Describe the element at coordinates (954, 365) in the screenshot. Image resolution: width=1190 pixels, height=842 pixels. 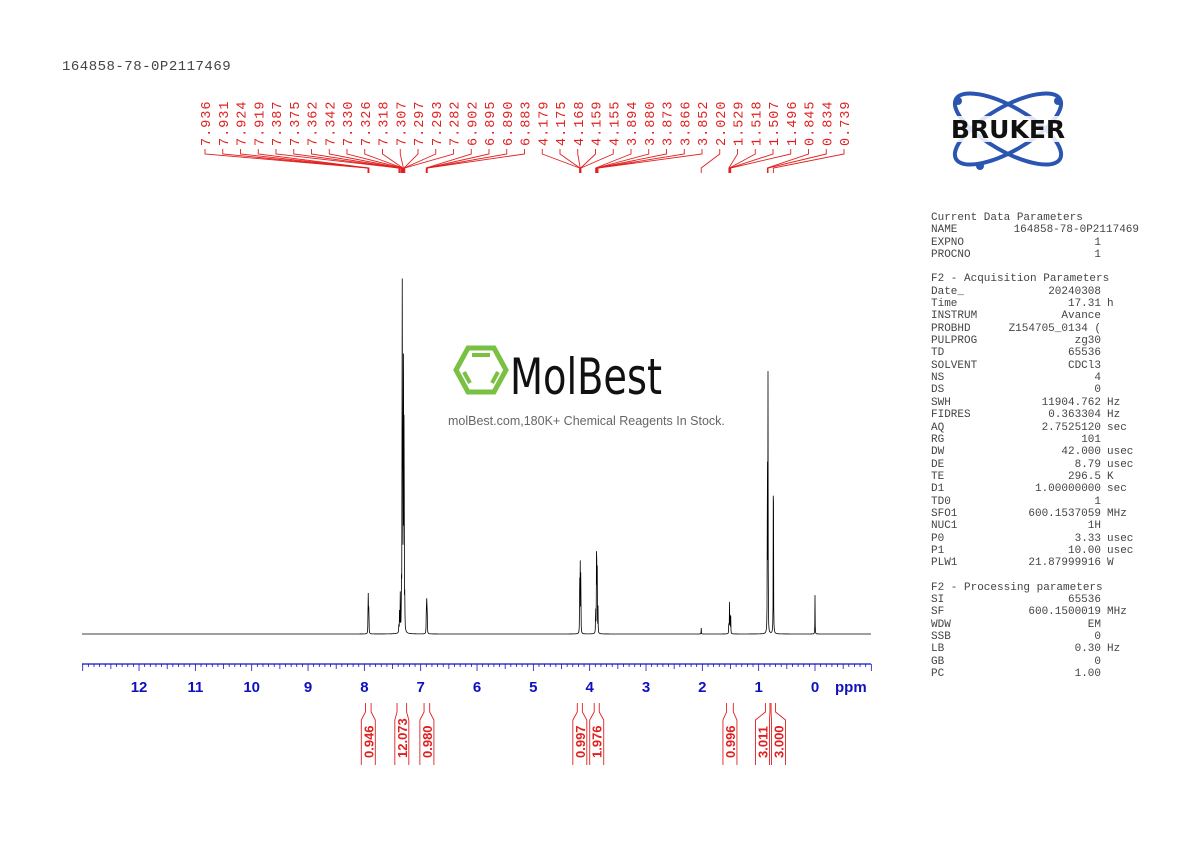
I see `param-key: SOLVENT` at that location.